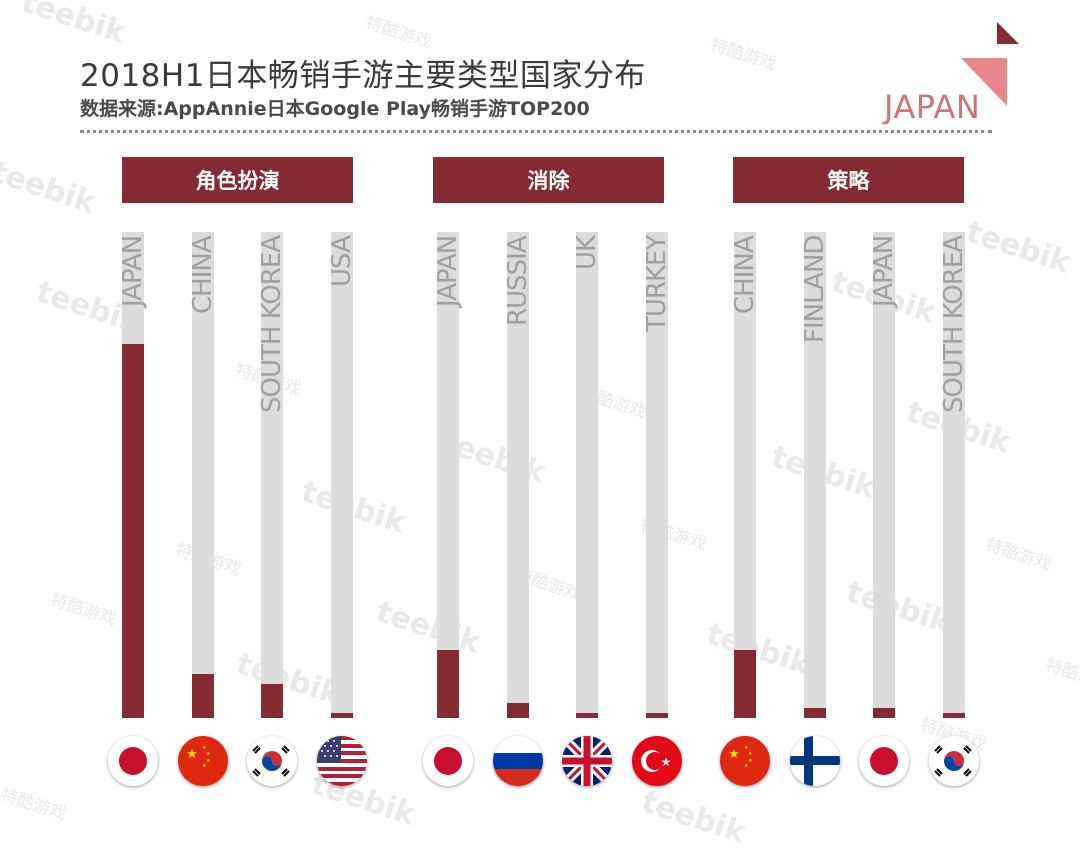 The width and height of the screenshot is (1080, 851). Describe the element at coordinates (848, 180) in the screenshot. I see `panel-header-strategy: 策略` at that location.